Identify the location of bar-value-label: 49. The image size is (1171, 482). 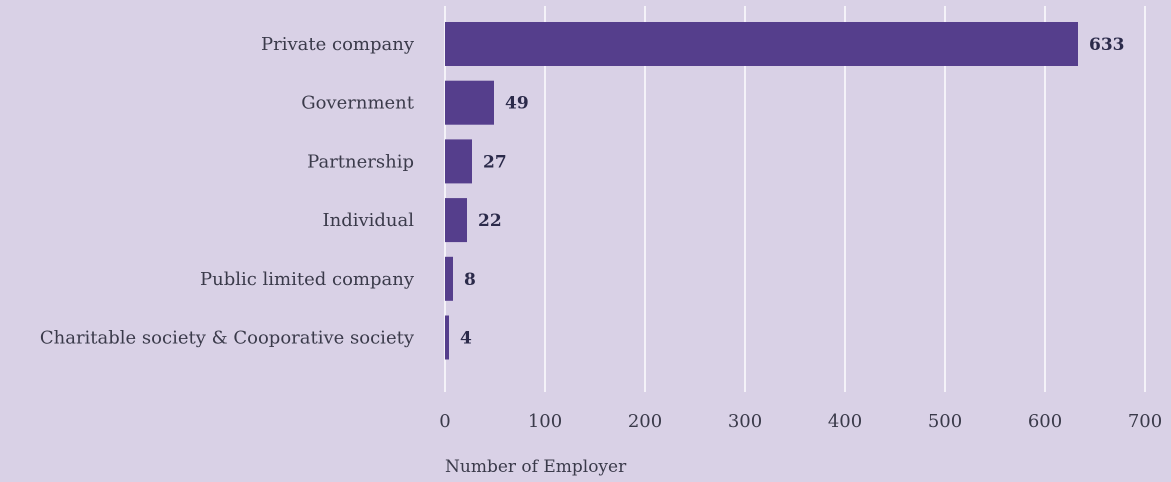
(517, 104).